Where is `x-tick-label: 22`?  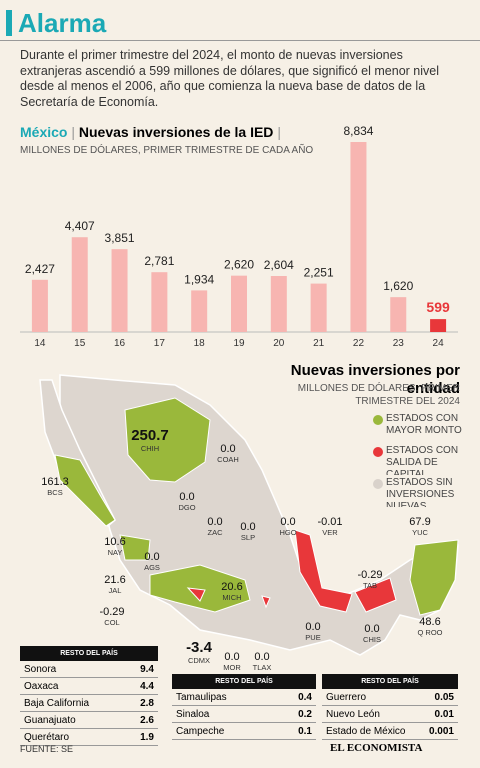 x-tick-label: 22 is located at coordinates (359, 343).